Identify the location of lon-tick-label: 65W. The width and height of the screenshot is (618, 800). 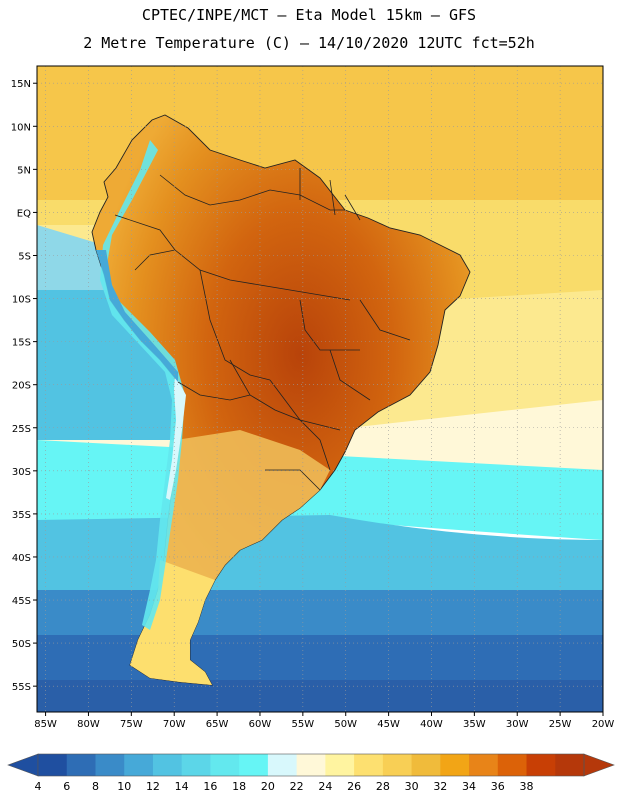
(217, 724).